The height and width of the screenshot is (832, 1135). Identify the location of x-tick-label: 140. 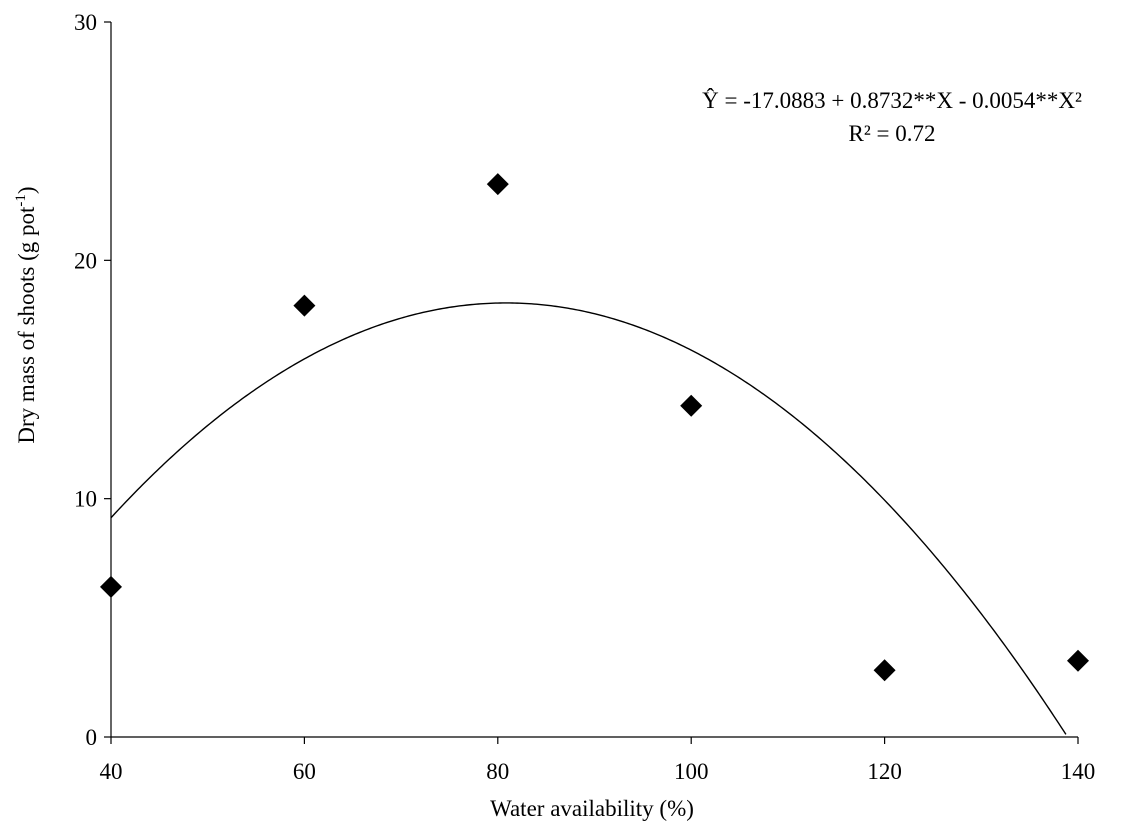
(1078, 771).